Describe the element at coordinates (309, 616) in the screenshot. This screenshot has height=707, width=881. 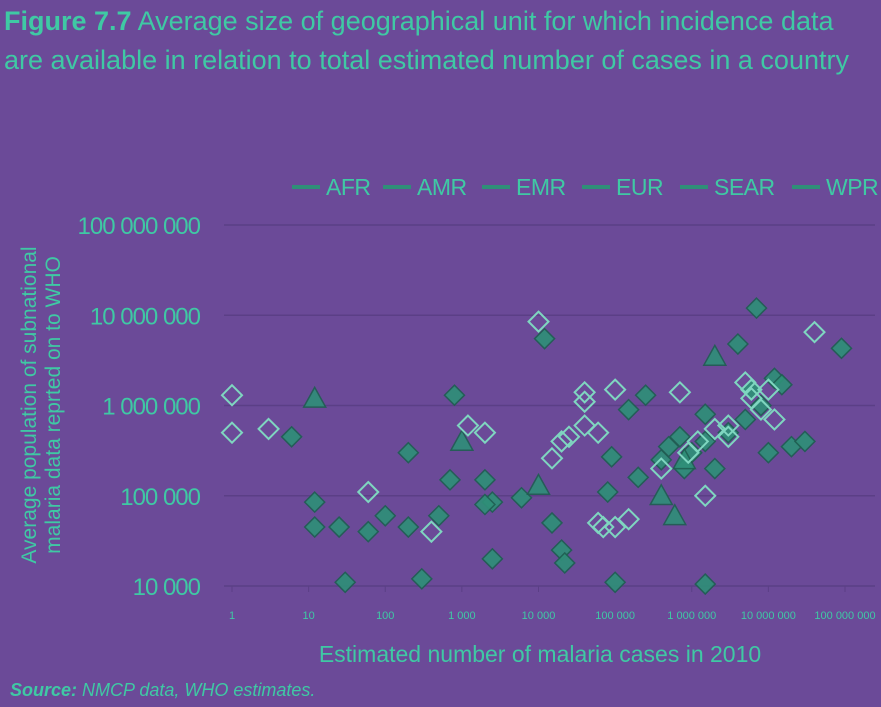
I see `x-tick-label: 10` at that location.